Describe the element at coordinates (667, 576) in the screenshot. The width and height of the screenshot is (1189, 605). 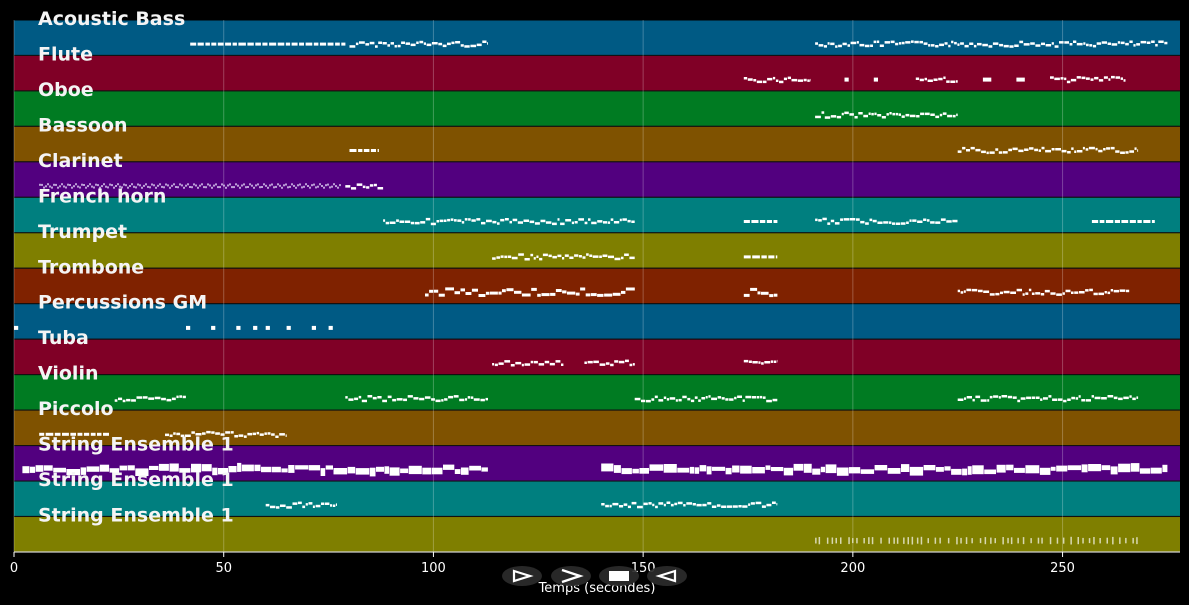
I see `forward-button` at that location.